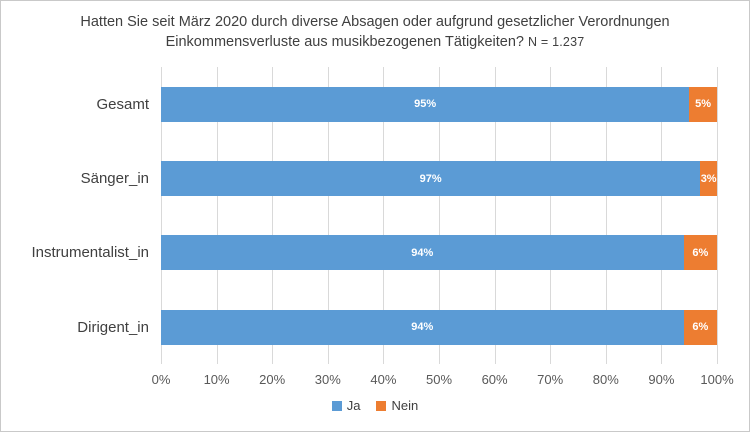 The image size is (750, 432). What do you see at coordinates (439, 380) in the screenshot?
I see `x-axis-tick: 50%` at bounding box center [439, 380].